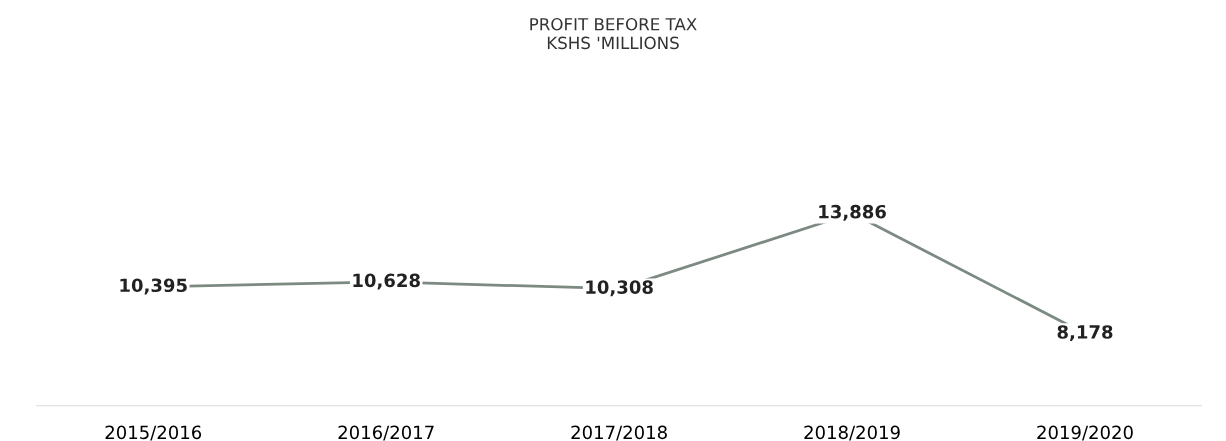 This screenshot has width=1226, height=441. I want to click on data-label: 10,395, so click(153, 286).